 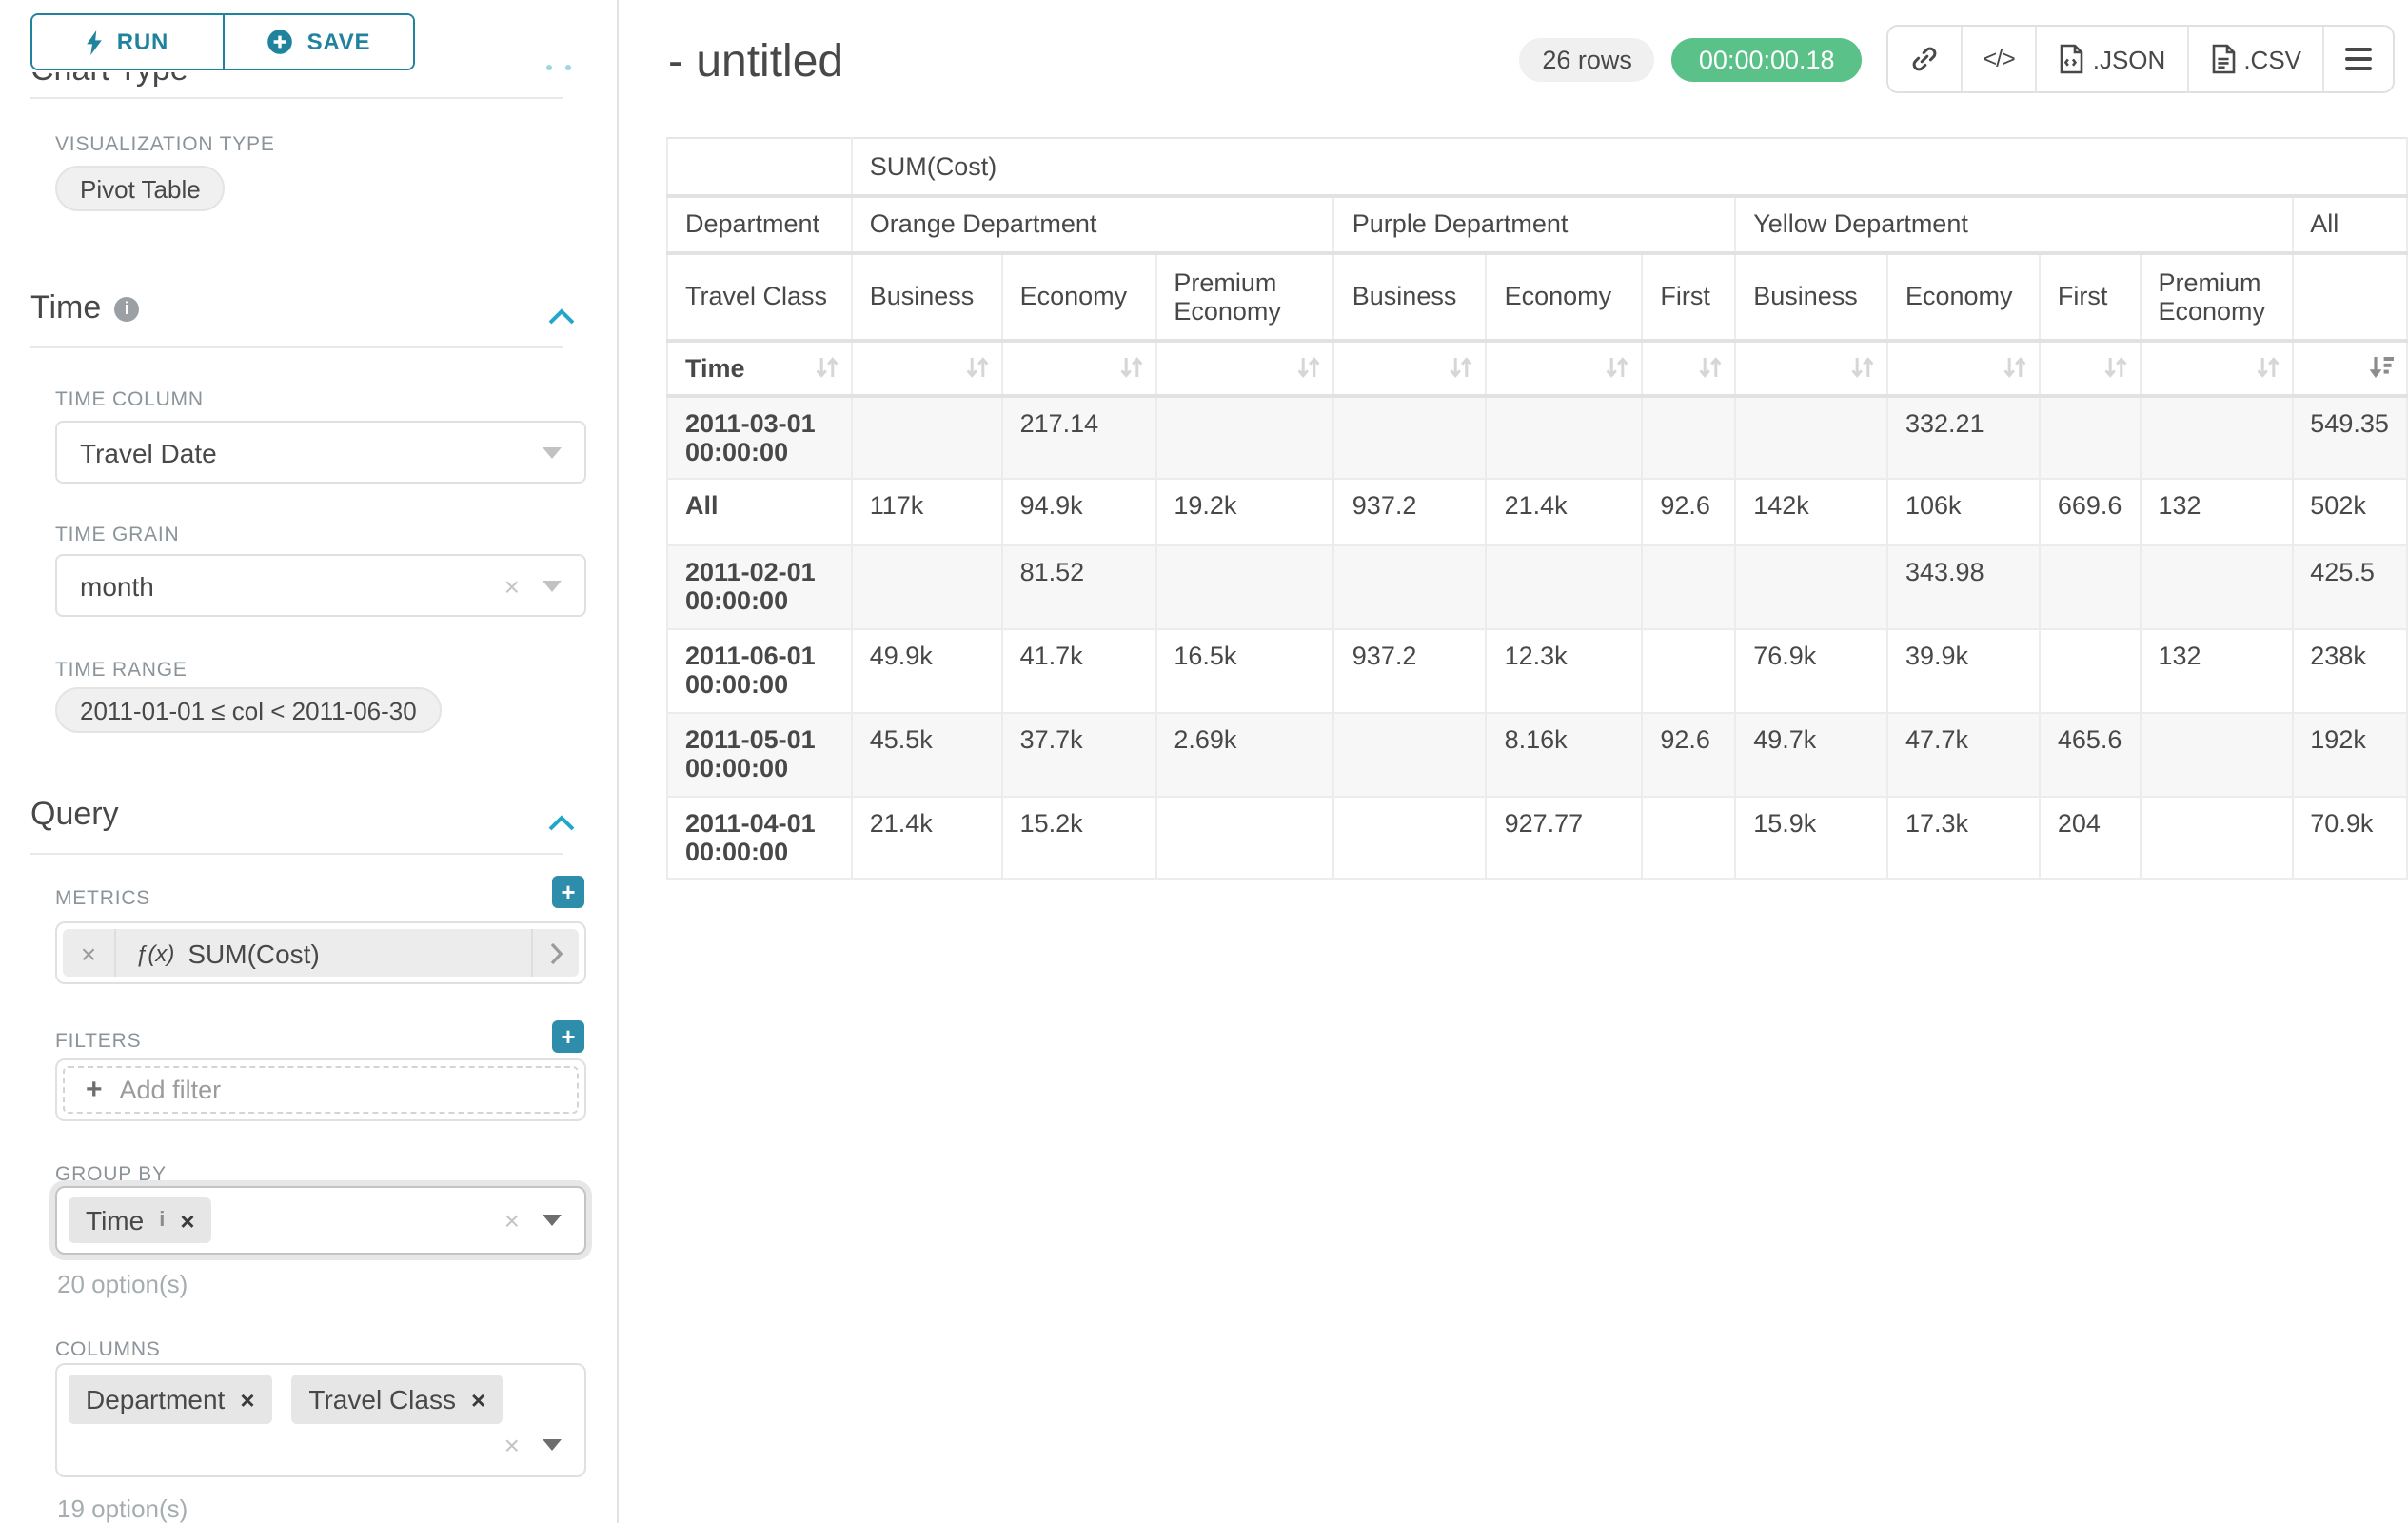 I want to click on pivot-data-row: 2011-02-01 00:00:00 81.52 343.98 425.5, so click(x=1537, y=587).